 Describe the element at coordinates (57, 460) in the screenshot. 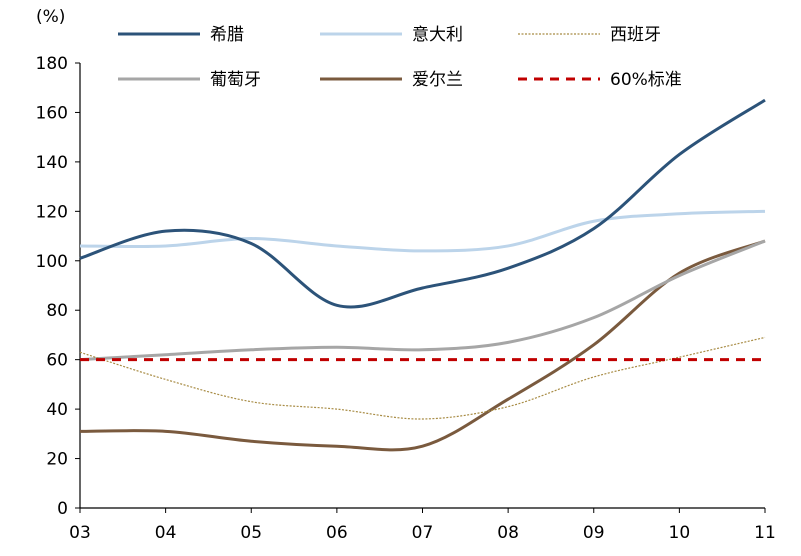

I see `y-tick-label: 20` at that location.